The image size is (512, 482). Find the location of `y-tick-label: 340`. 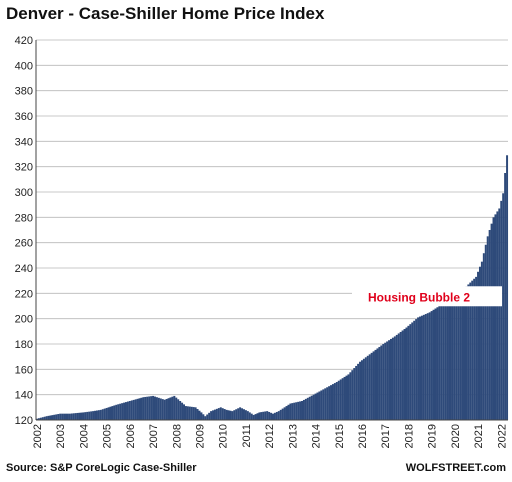

y-tick-label: 340 is located at coordinates (24, 142).